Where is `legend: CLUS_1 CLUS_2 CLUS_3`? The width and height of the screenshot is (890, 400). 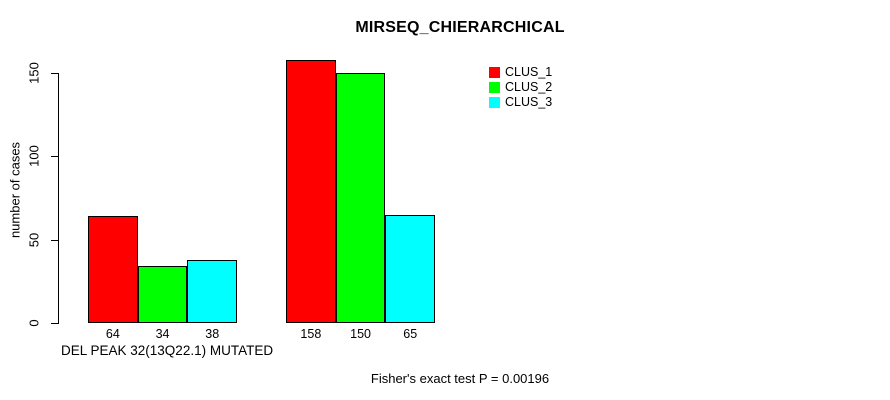
legend: CLUS_1 CLUS_2 CLUS_3 is located at coordinates (520, 88).